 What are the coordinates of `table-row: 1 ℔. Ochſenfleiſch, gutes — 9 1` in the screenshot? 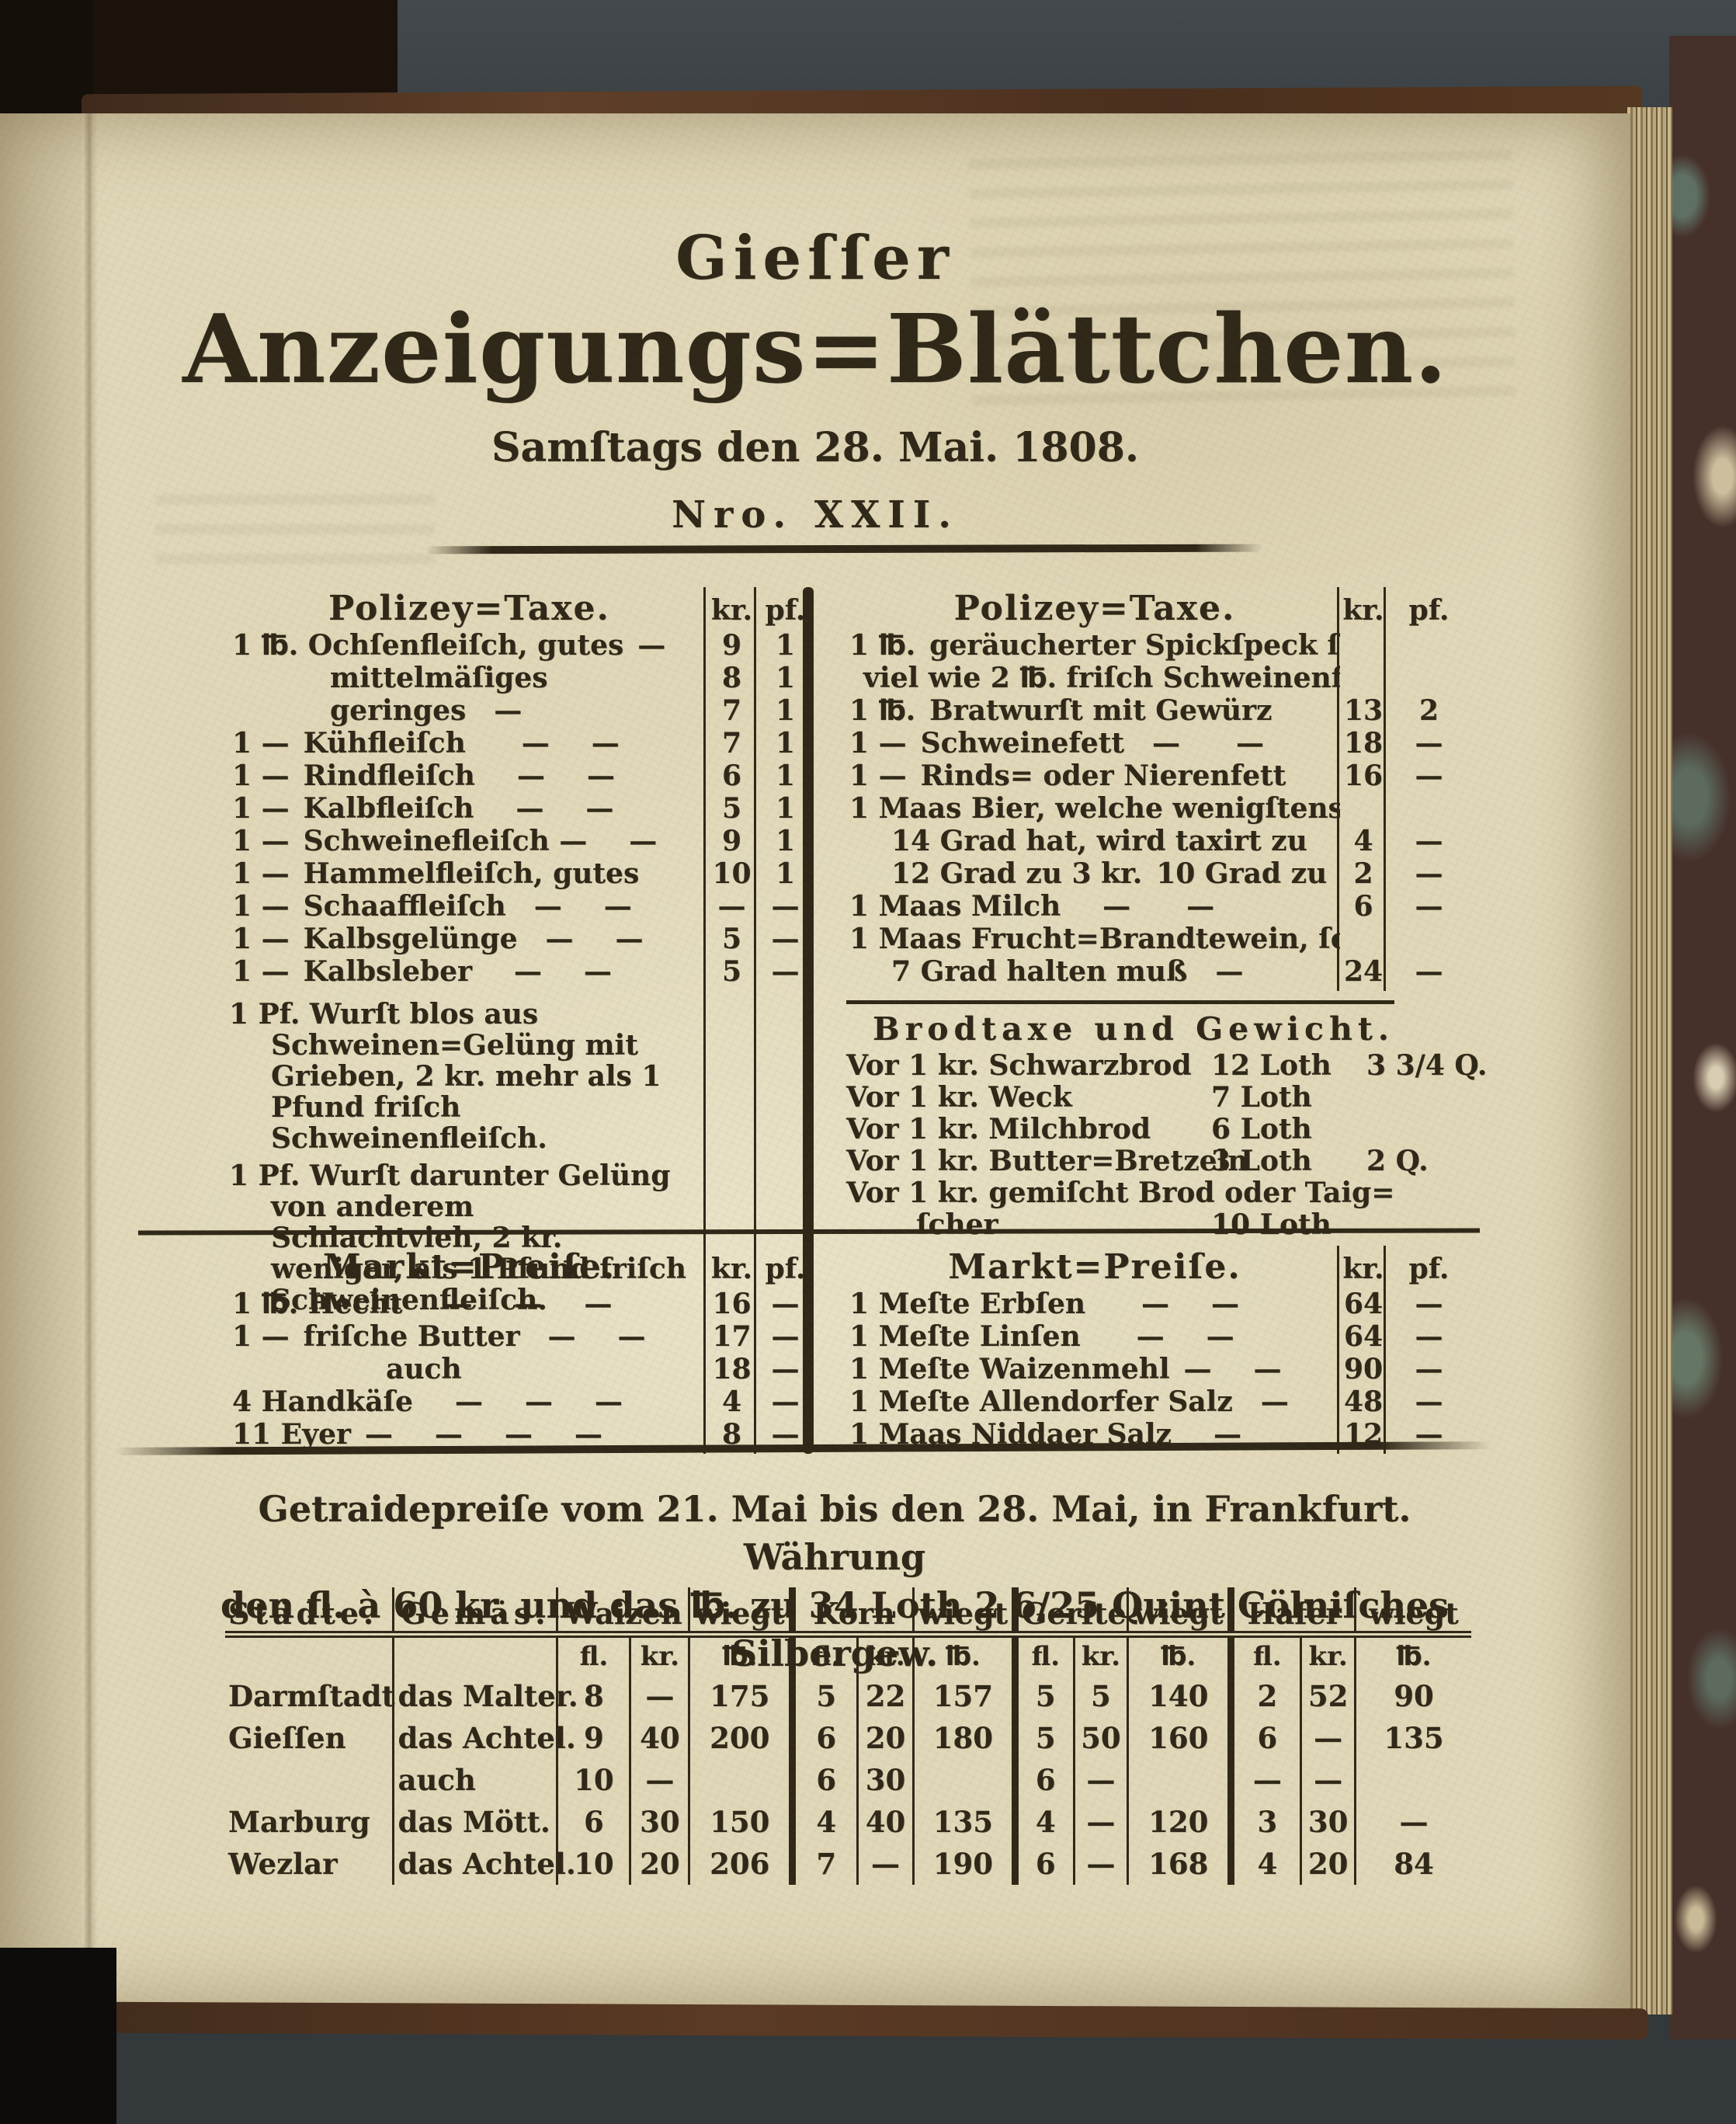 It's located at (521, 645).